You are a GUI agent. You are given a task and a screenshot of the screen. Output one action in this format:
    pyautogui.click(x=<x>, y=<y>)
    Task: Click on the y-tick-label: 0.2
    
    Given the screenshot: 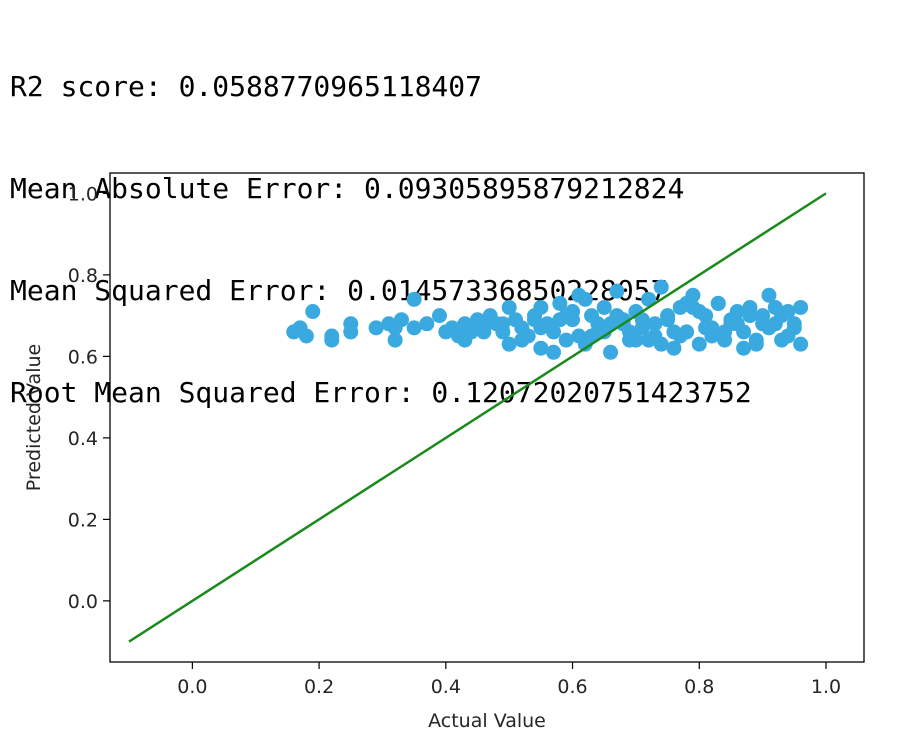 What is the action you would take?
    pyautogui.click(x=83, y=520)
    